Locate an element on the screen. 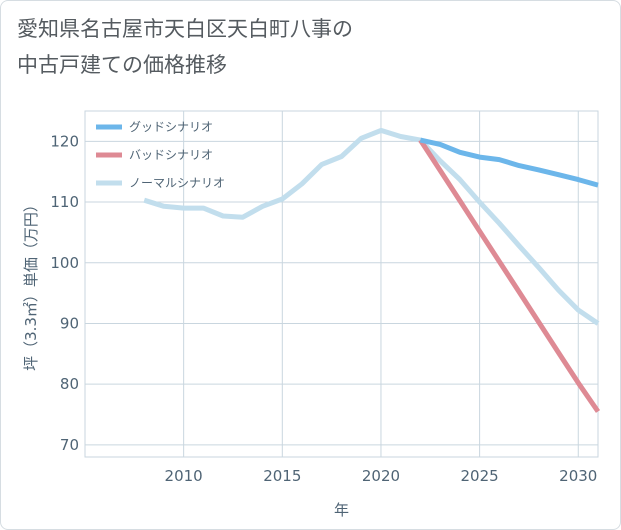 Image resolution: width=621 pixels, height=530 pixels. x-tick-label: 2010 is located at coordinates (184, 476).